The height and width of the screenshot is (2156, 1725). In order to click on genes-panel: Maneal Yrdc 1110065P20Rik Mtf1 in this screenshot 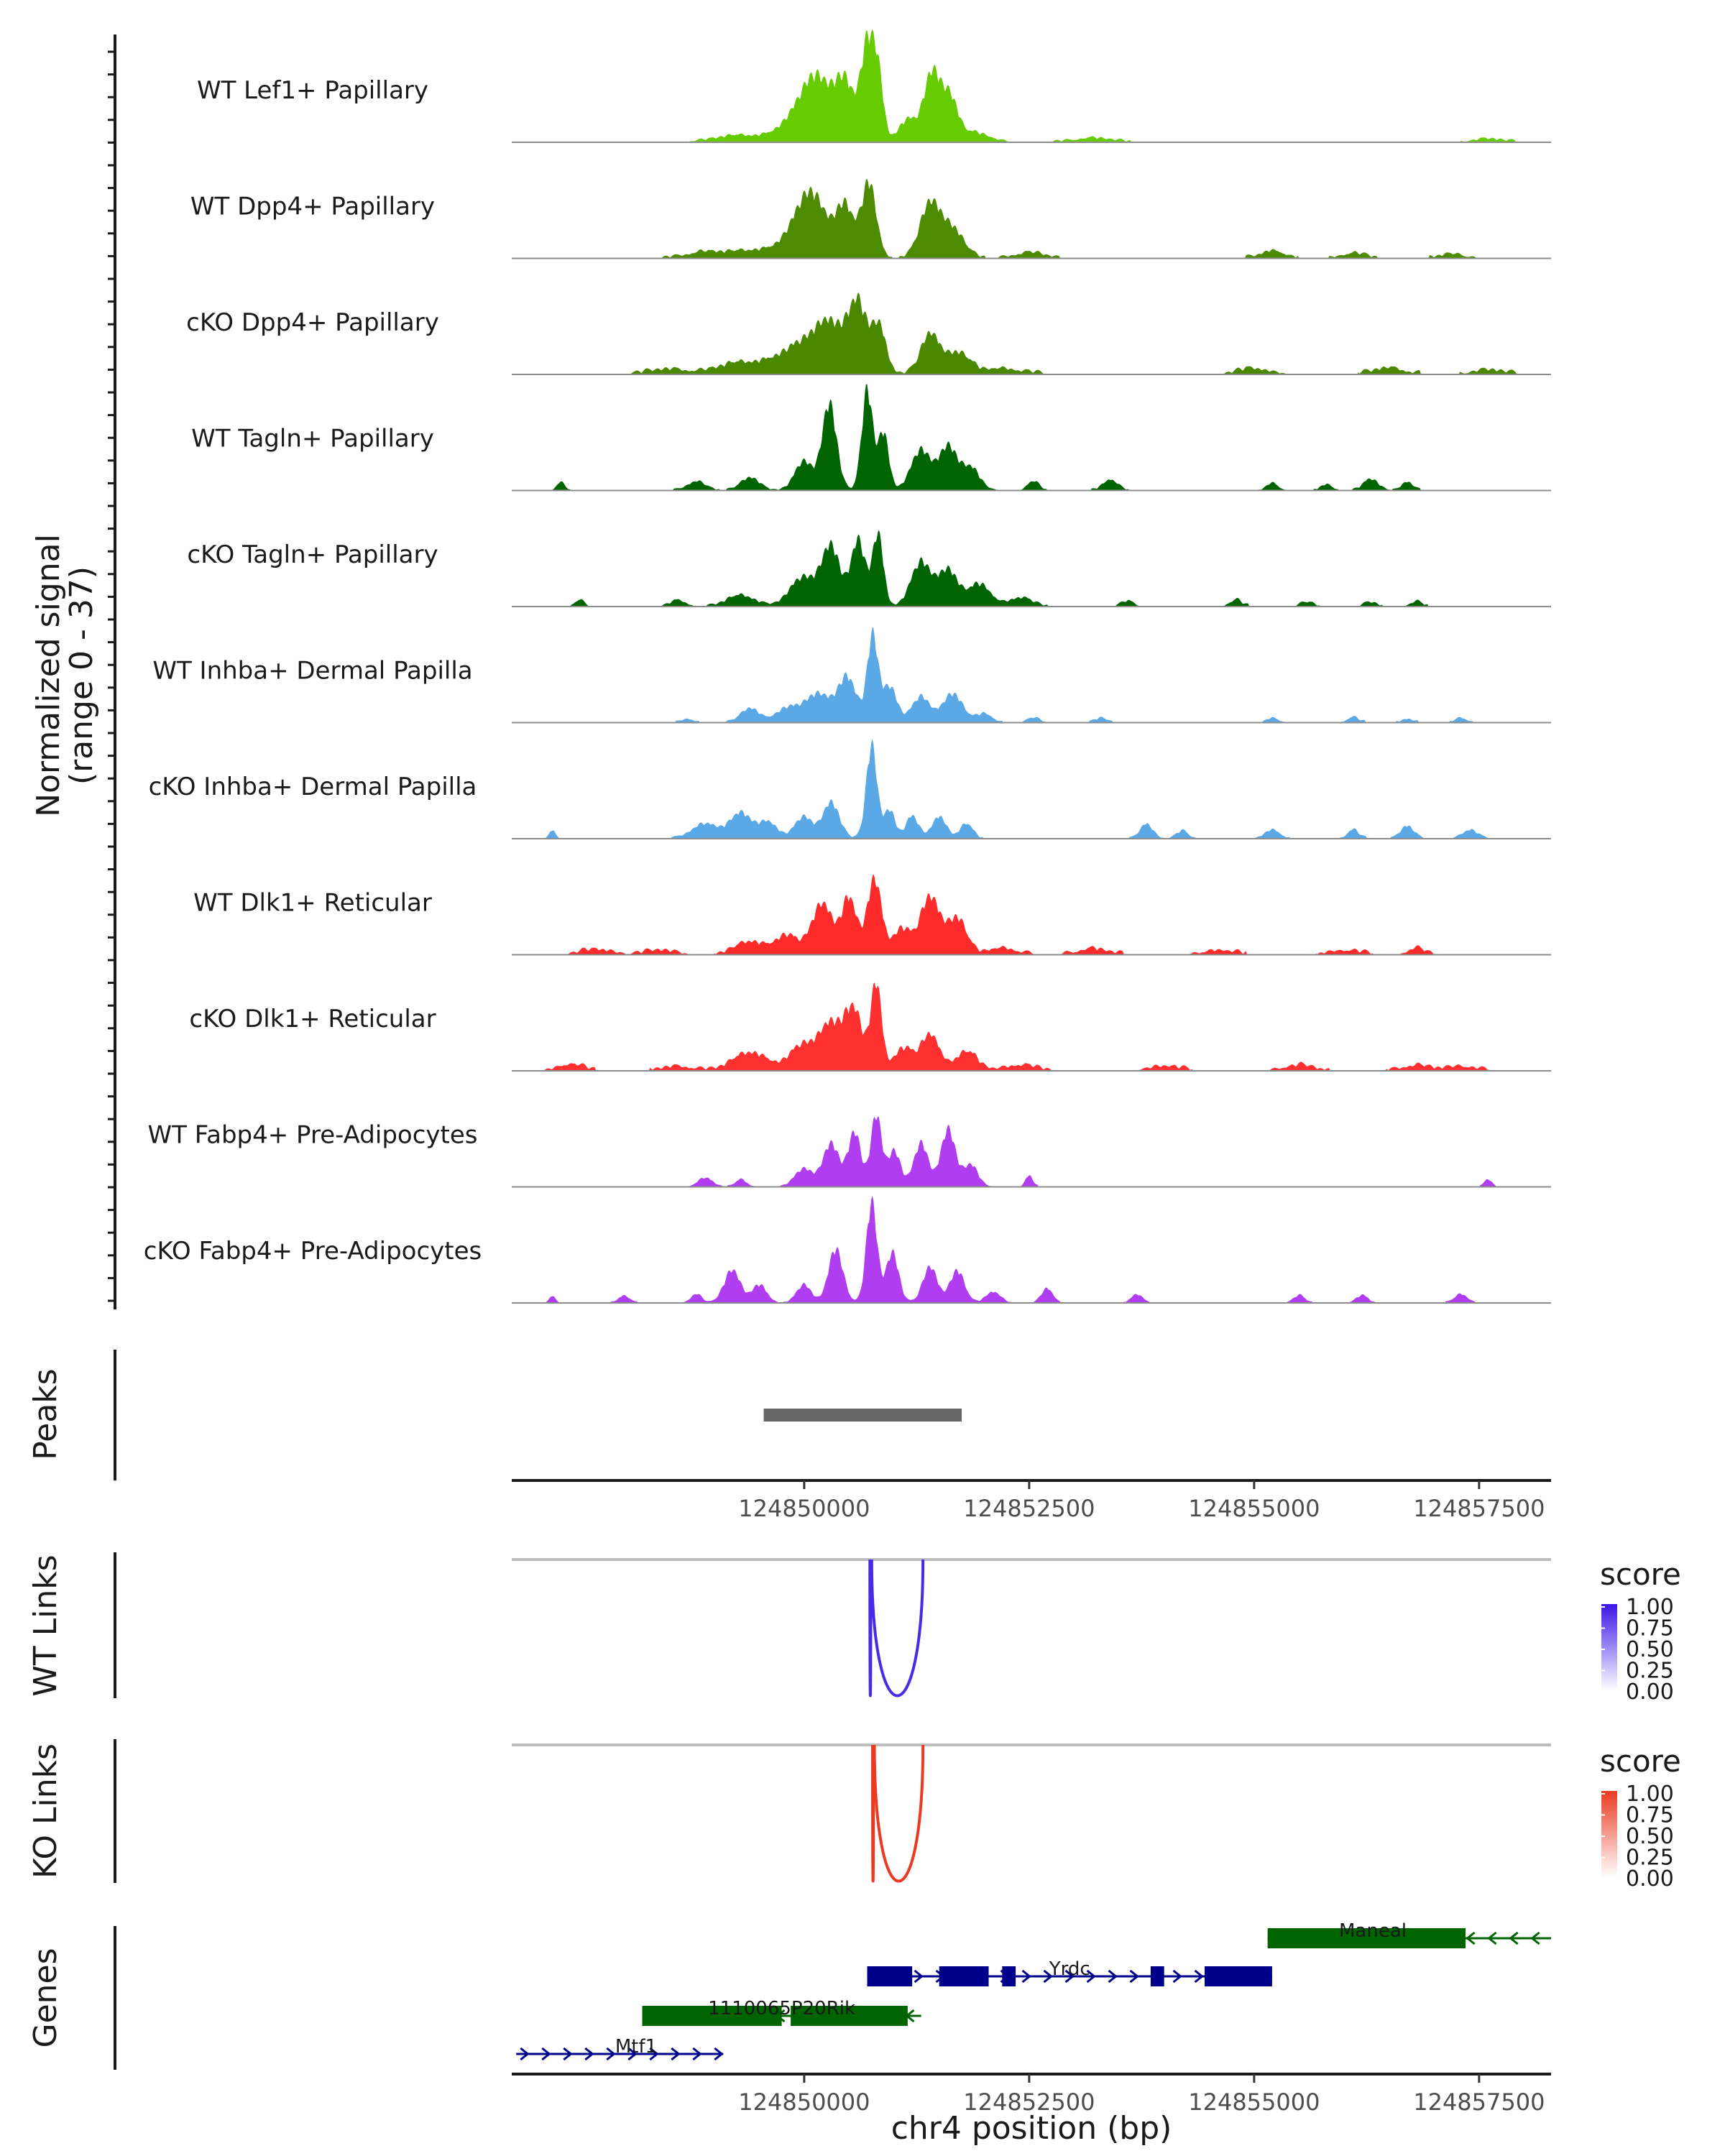, I will do `click(1033, 1991)`.